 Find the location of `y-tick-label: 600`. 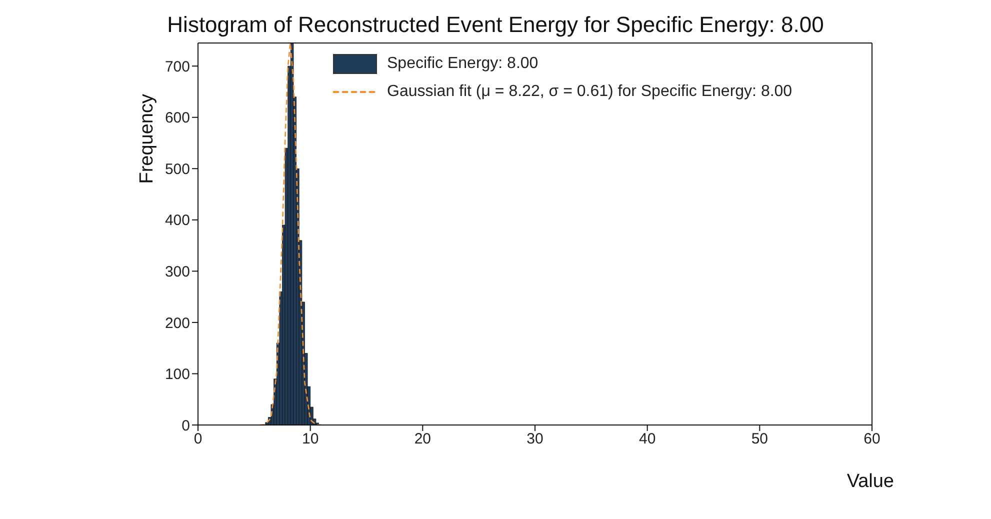

y-tick-label: 600 is located at coordinates (177, 118).